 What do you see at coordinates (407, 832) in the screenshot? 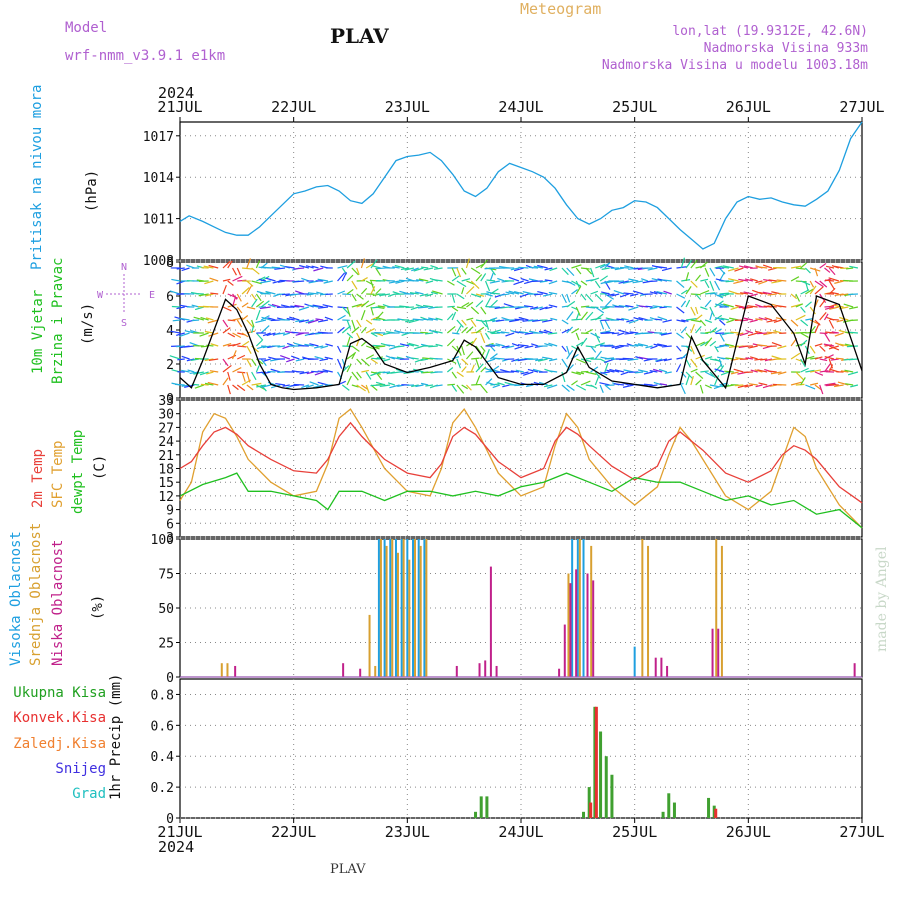
I see `day-label-bottom: 23JUL` at bounding box center [407, 832].